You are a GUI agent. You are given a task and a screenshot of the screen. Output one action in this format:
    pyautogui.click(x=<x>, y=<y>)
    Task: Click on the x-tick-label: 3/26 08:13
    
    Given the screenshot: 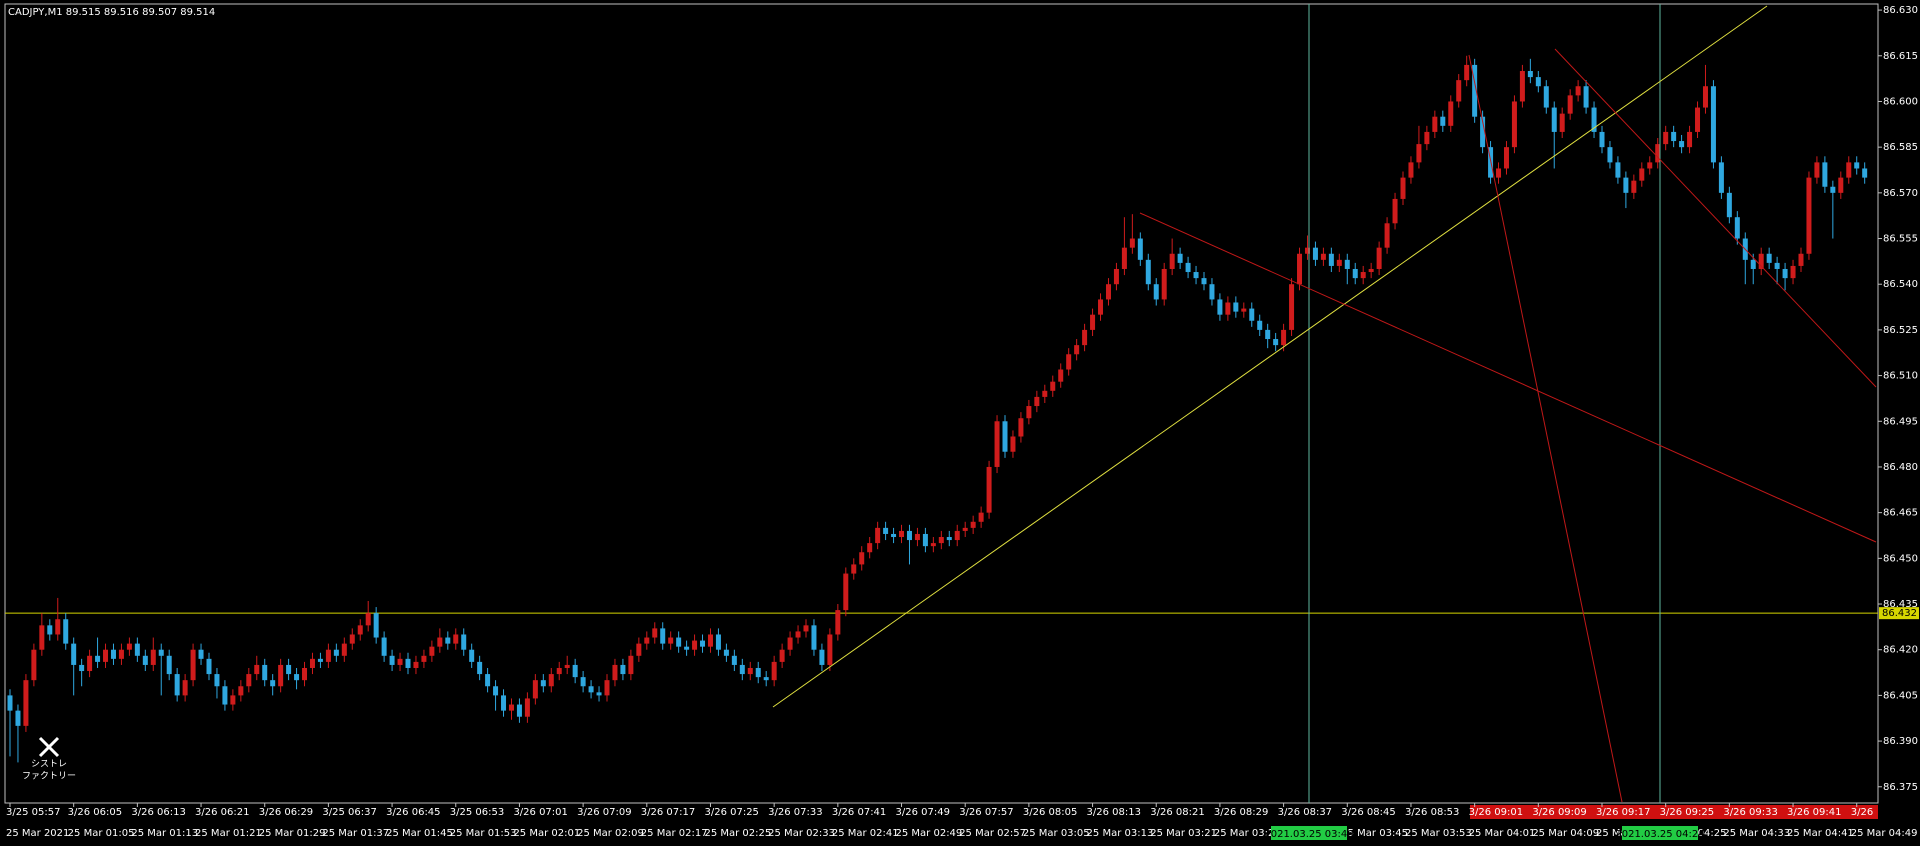 What is the action you would take?
    pyautogui.click(x=1114, y=812)
    